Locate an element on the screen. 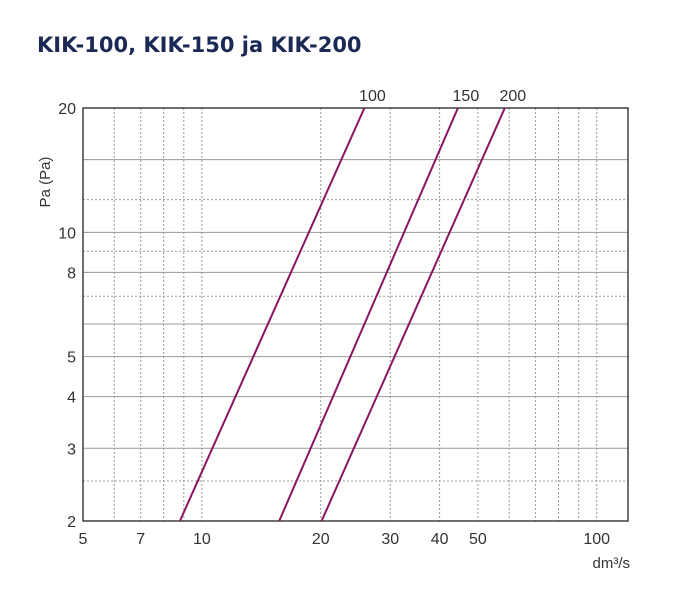 The image size is (689, 600). x-tick-label: 40 is located at coordinates (440, 539).